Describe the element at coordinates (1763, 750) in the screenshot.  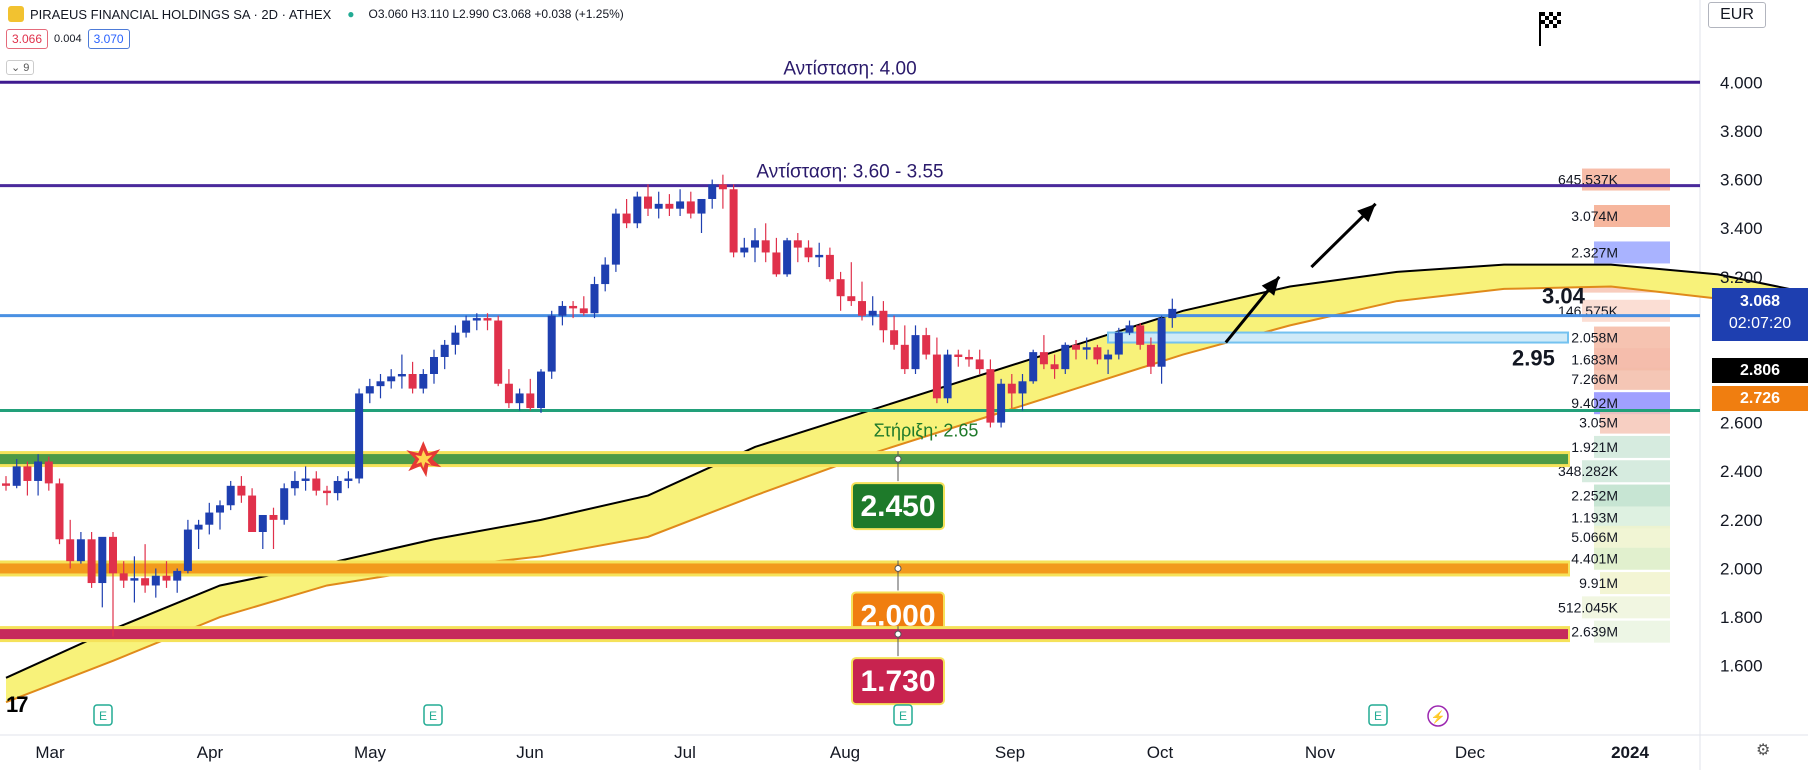
I see `gear-icon: ⚙` at that location.